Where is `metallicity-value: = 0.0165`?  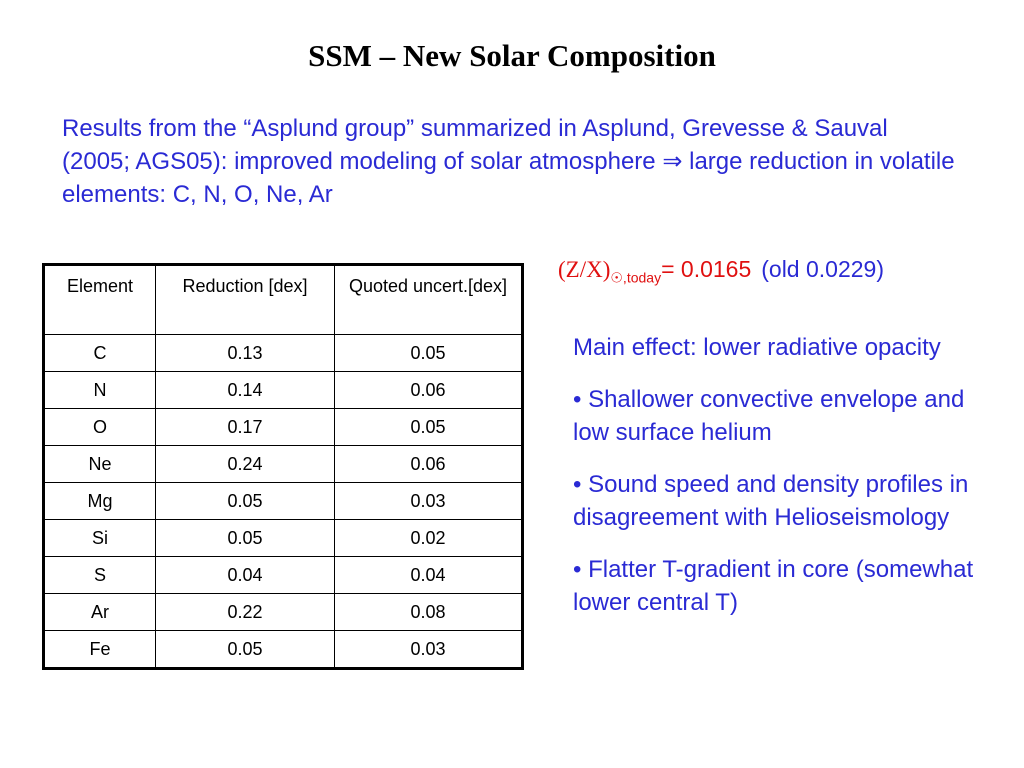 metallicity-value: = 0.0165 is located at coordinates (706, 269).